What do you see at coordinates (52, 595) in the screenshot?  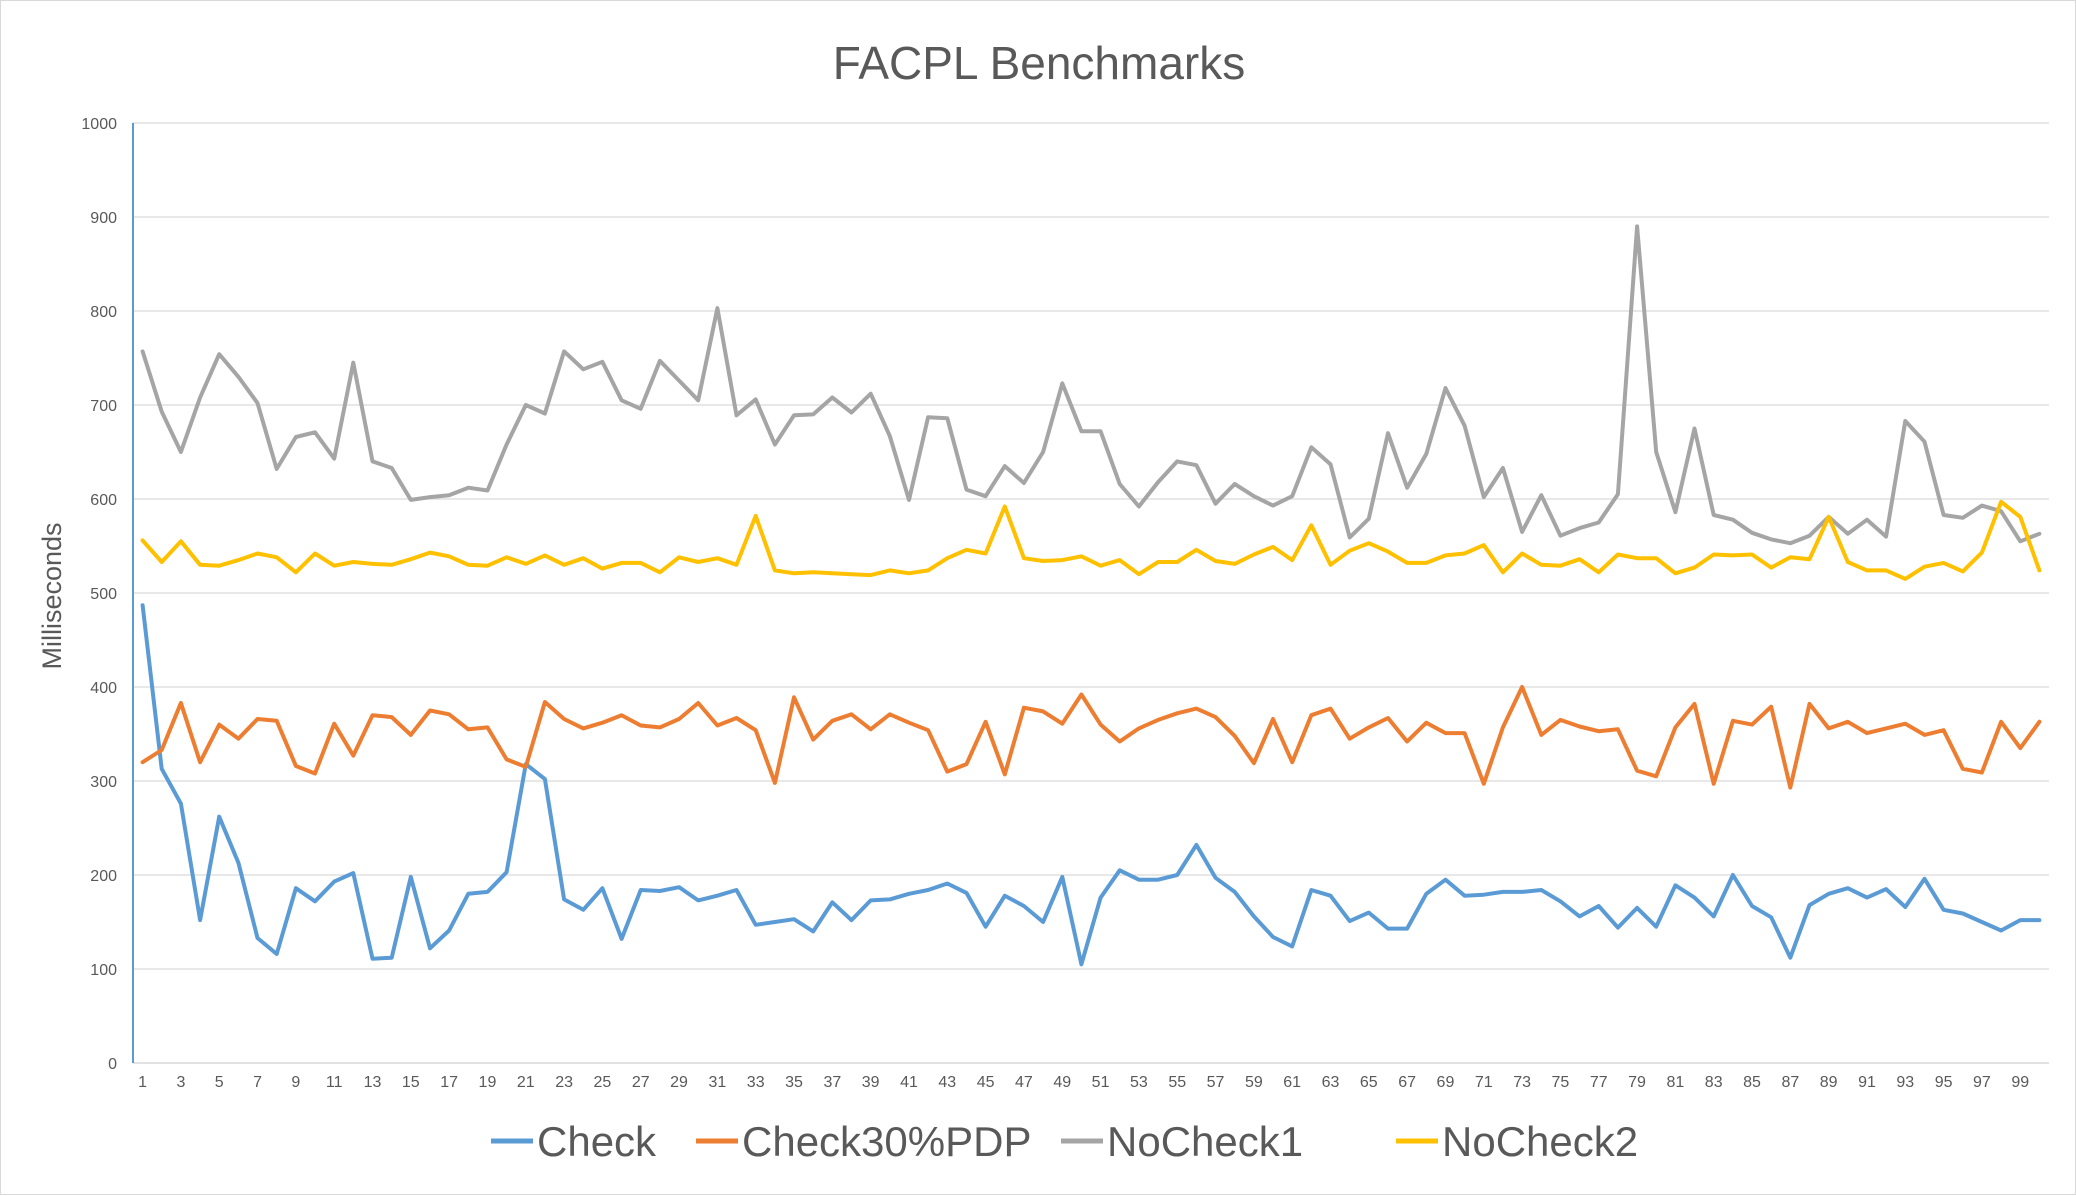 I see `y-axis-title: Milliseconds` at bounding box center [52, 595].